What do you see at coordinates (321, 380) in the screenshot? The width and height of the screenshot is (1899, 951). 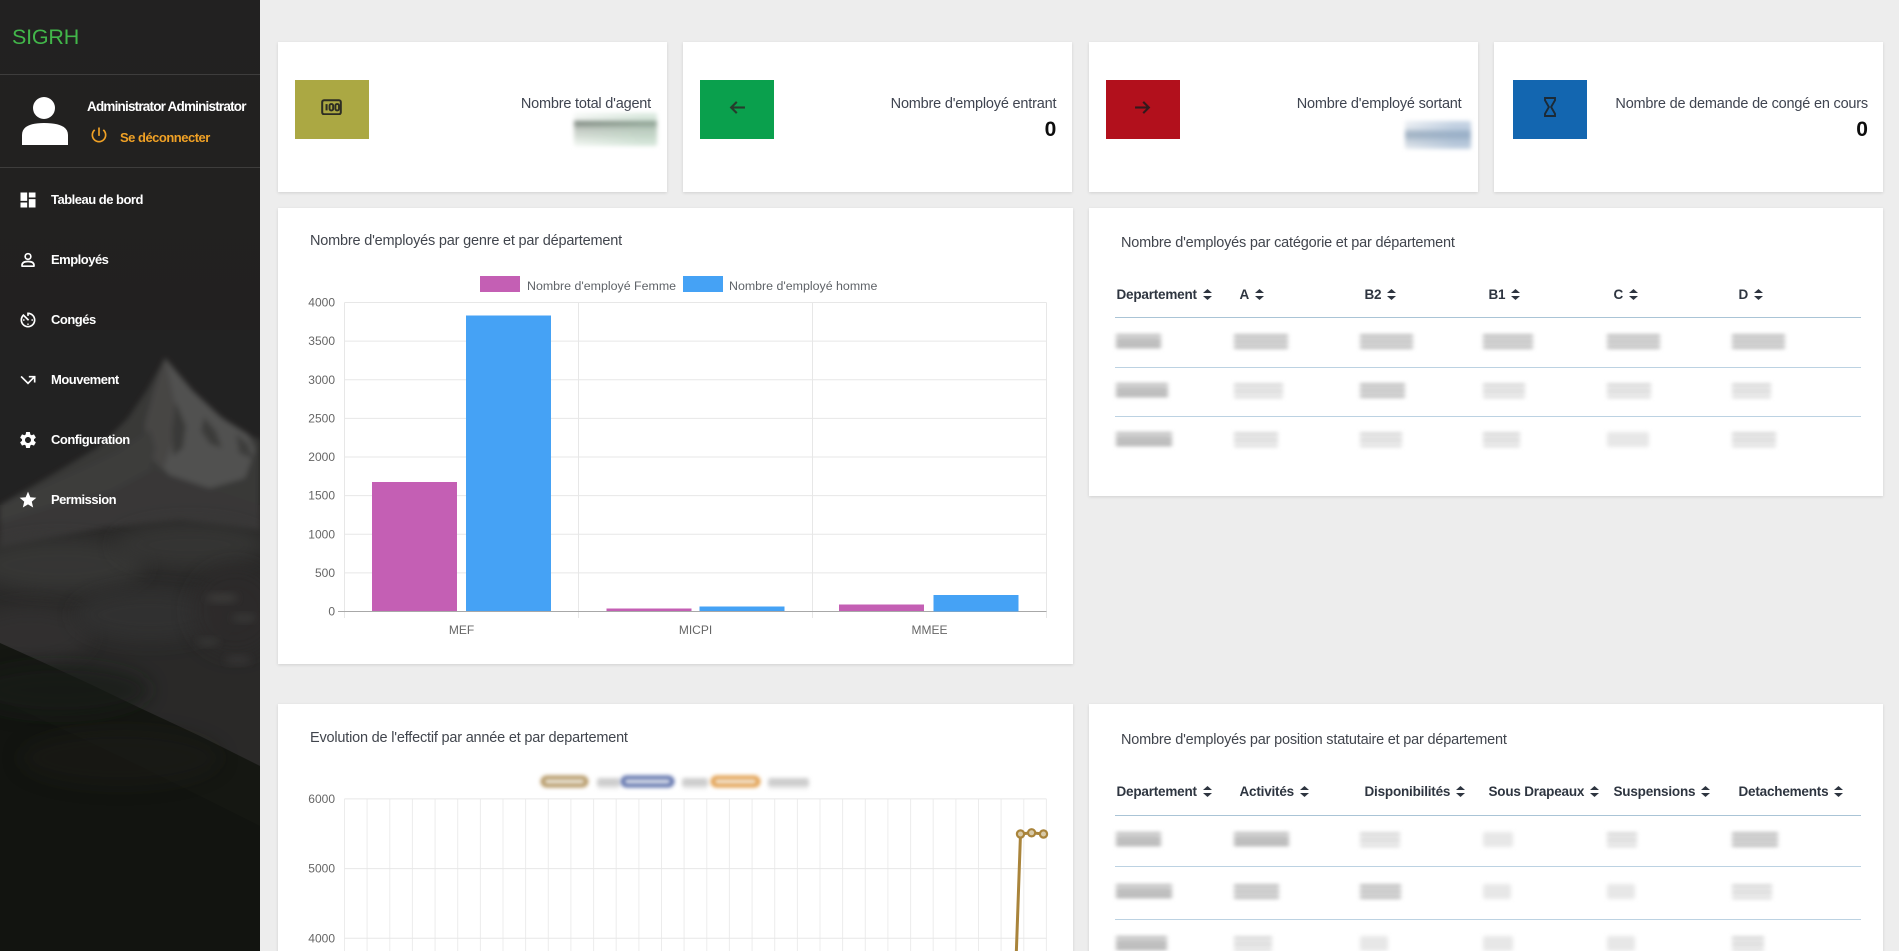 I see `svg-text: 3000` at bounding box center [321, 380].